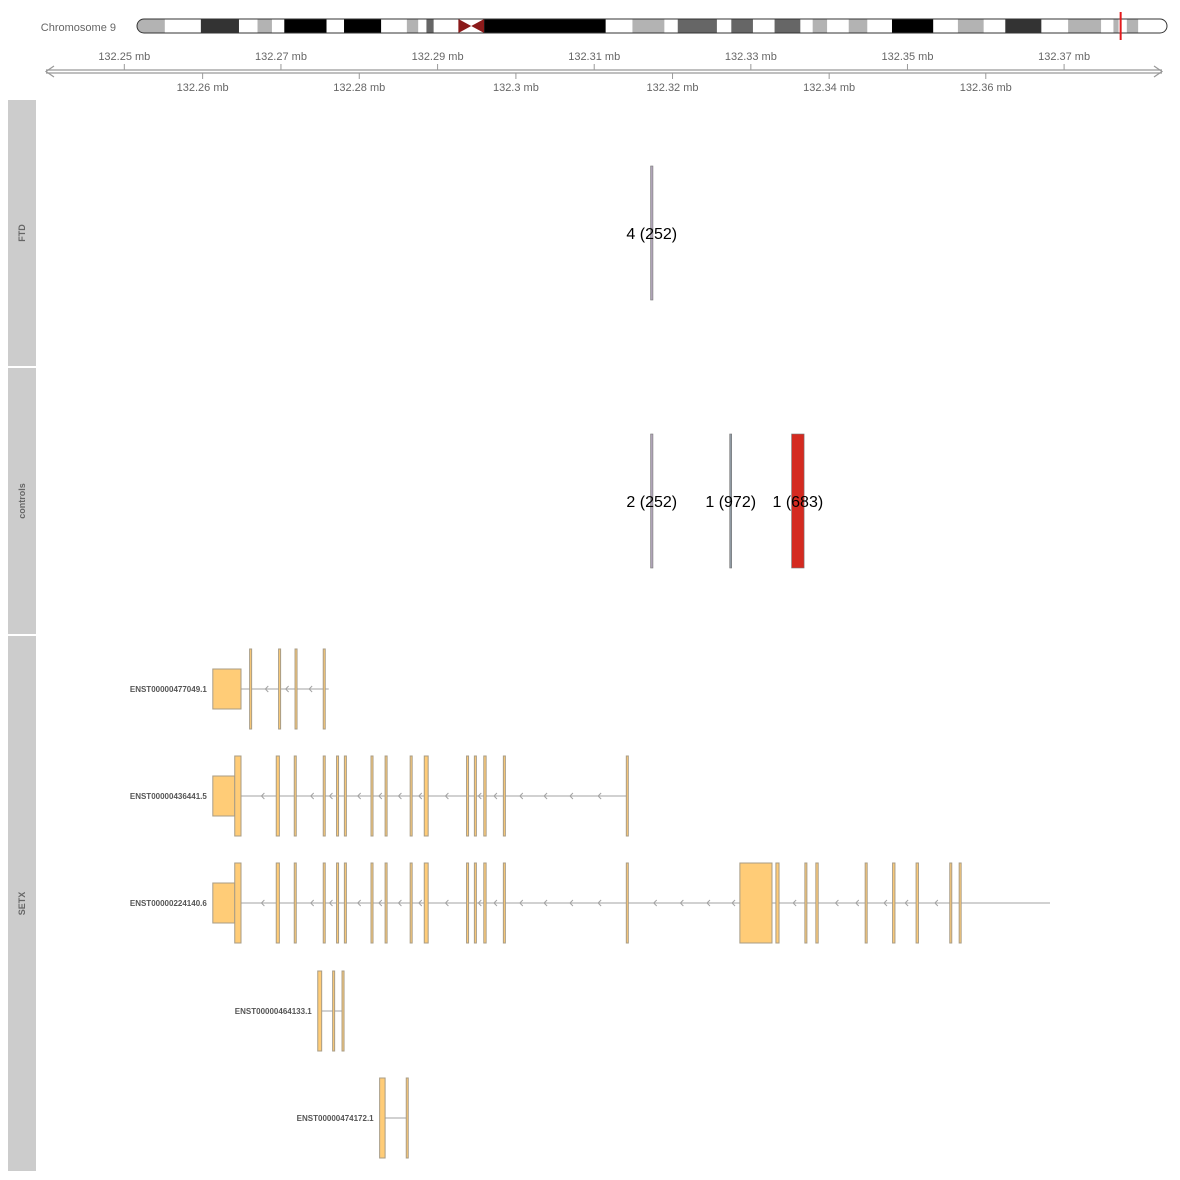 The image size is (1180, 1180). Describe the element at coordinates (353, 1118) in the screenshot. I see `transcript-ENST00000474172.1: ENST00000474172.1` at that location.